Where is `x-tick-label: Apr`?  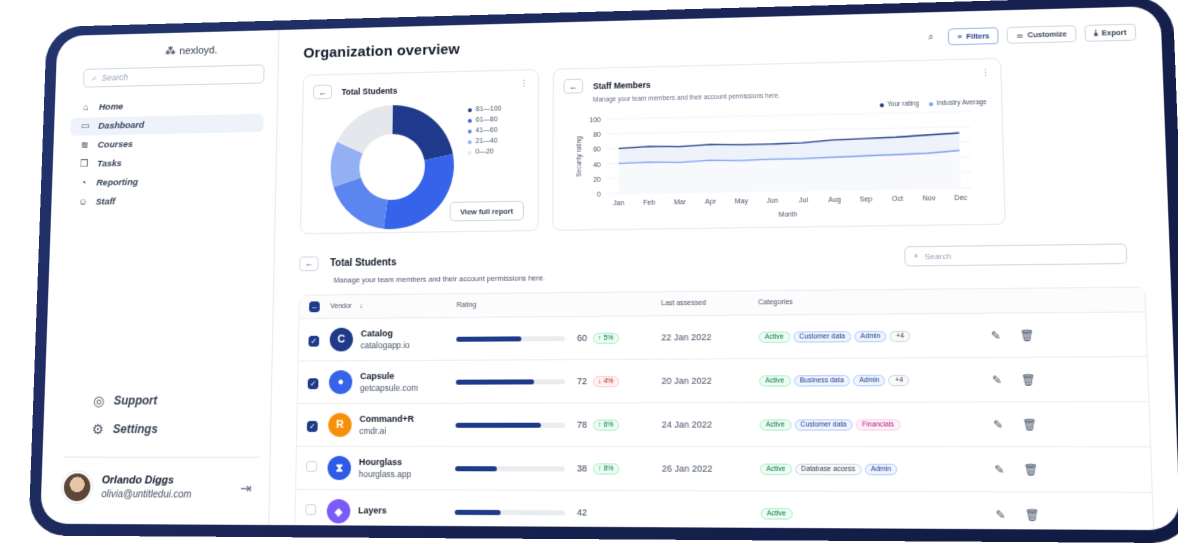
x-tick-label: Apr is located at coordinates (711, 202).